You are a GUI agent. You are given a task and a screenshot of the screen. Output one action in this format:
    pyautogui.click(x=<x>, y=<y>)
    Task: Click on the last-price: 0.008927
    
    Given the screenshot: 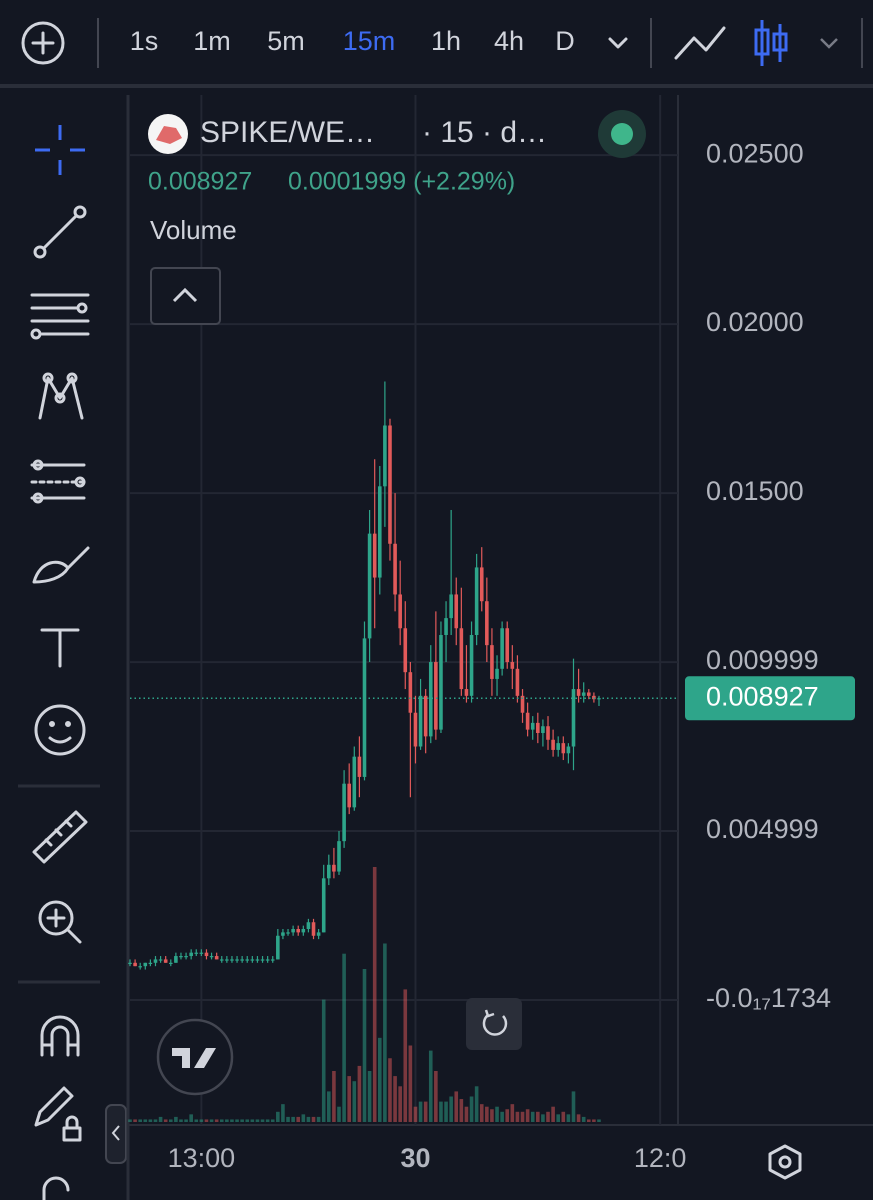 What is the action you would take?
    pyautogui.click(x=200, y=182)
    